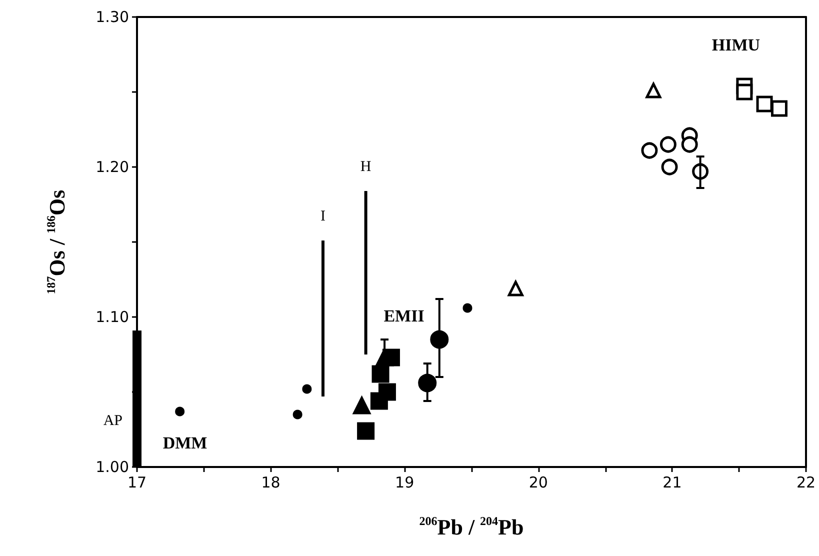 Image resolution: width=819 pixels, height=556 pixels. What do you see at coordinates (57, 241) in the screenshot?
I see `y-axis-title: 187Os / 186Os` at bounding box center [57, 241].